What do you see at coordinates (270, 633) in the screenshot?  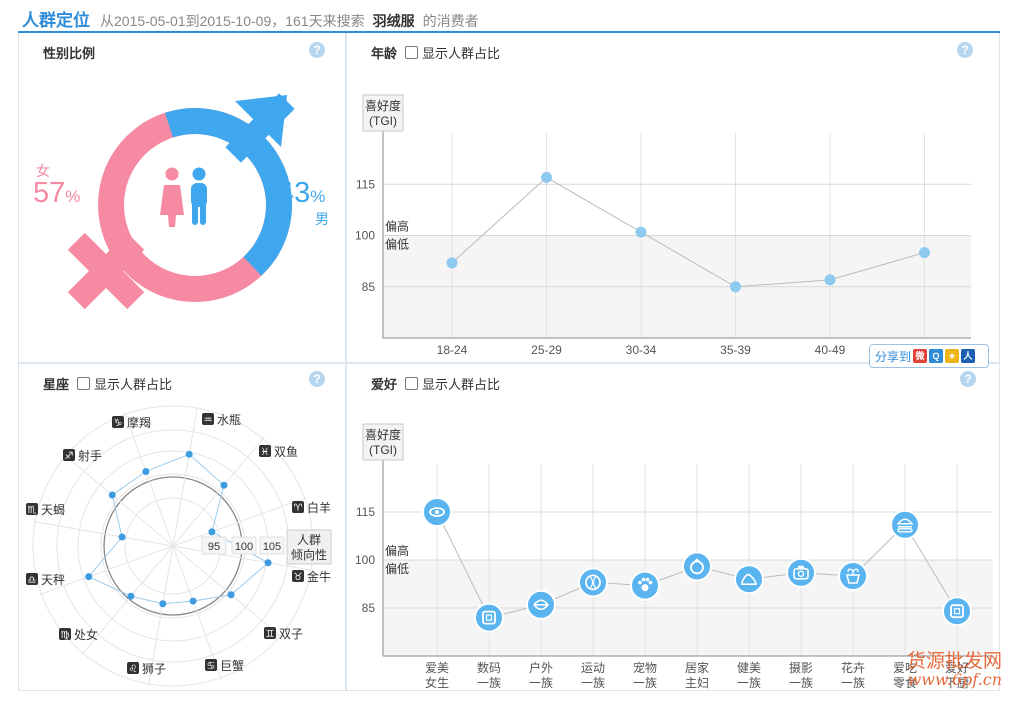 I see `gemini-icon` at bounding box center [270, 633].